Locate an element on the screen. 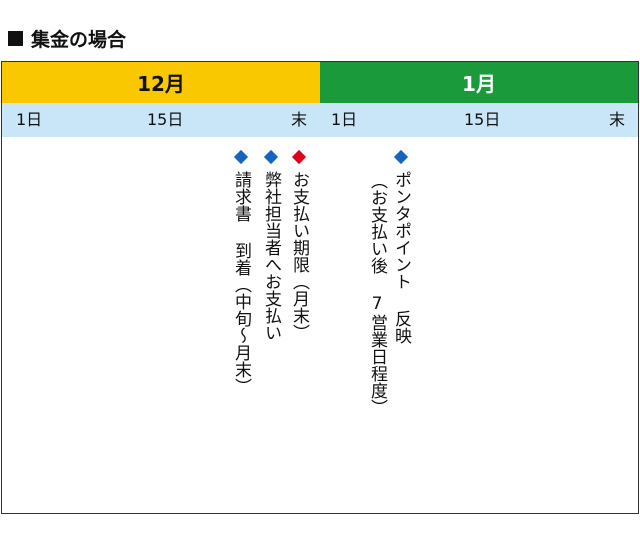  event-company-payment: 弊社担当者へお支払い is located at coordinates (271, 244).